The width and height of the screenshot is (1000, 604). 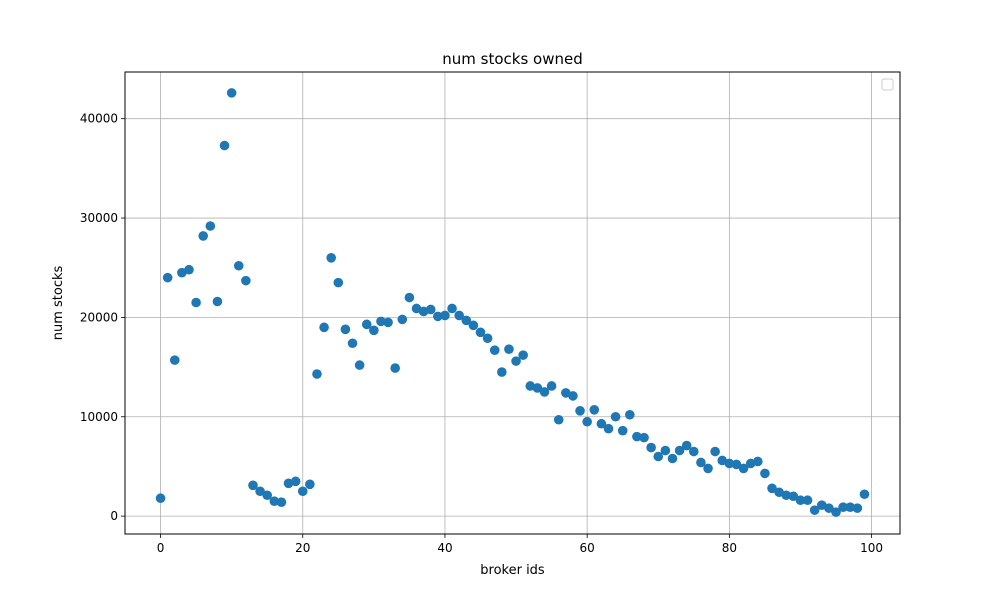 I want to click on x-tick-label: 40, so click(x=444, y=548).